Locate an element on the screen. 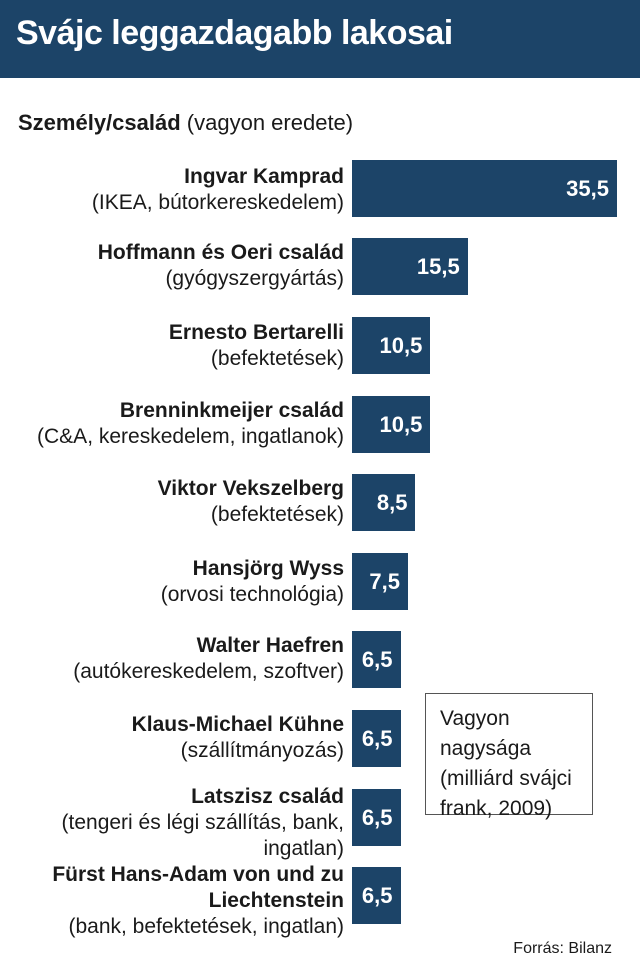  category-origin: (C&A, kereskedelem, ingatlanok) is located at coordinates (190, 436).